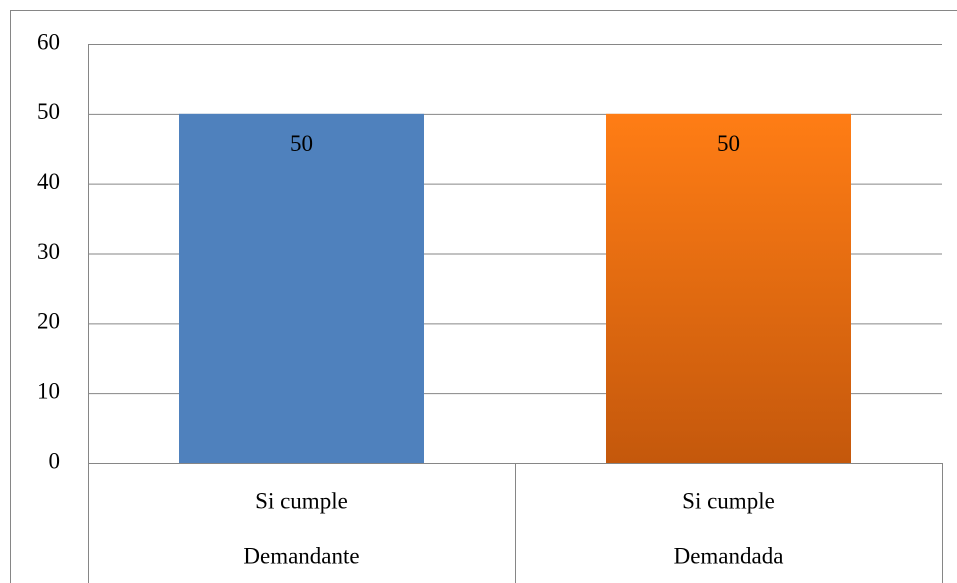  Describe the element at coordinates (48, 321) in the screenshot. I see `y-tick-label: 20` at that location.